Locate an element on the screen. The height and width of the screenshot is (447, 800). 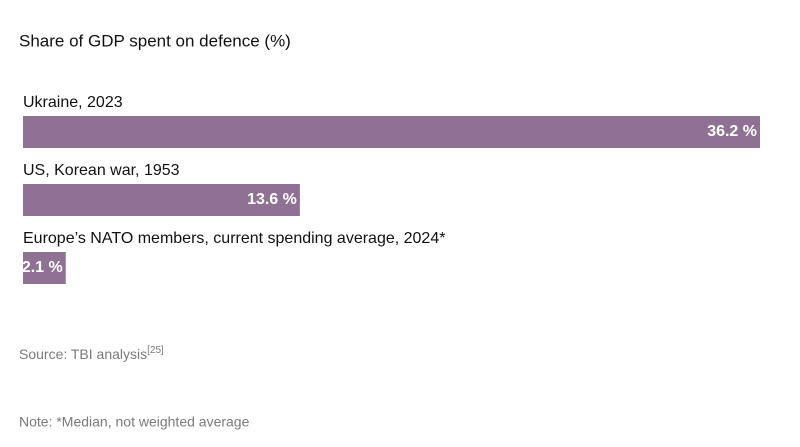
note: Note: *Median, not weighted average is located at coordinates (134, 422).